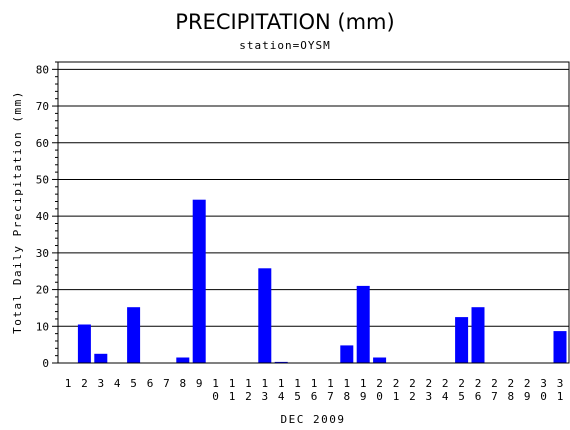  What do you see at coordinates (84, 383) in the screenshot?
I see `x-tick-label-2: 2` at bounding box center [84, 383].